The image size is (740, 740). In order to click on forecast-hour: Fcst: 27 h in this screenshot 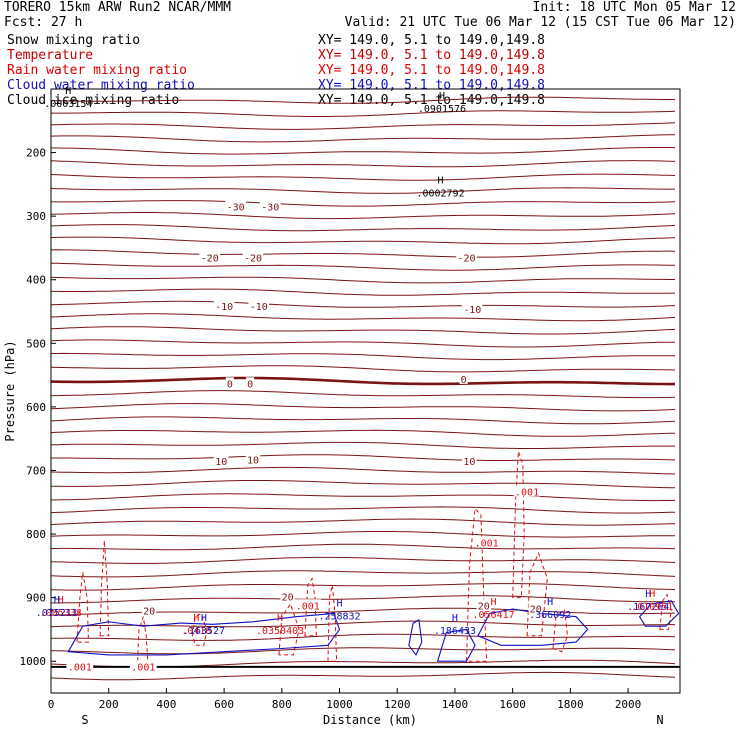, I will do `click(43, 22)`.